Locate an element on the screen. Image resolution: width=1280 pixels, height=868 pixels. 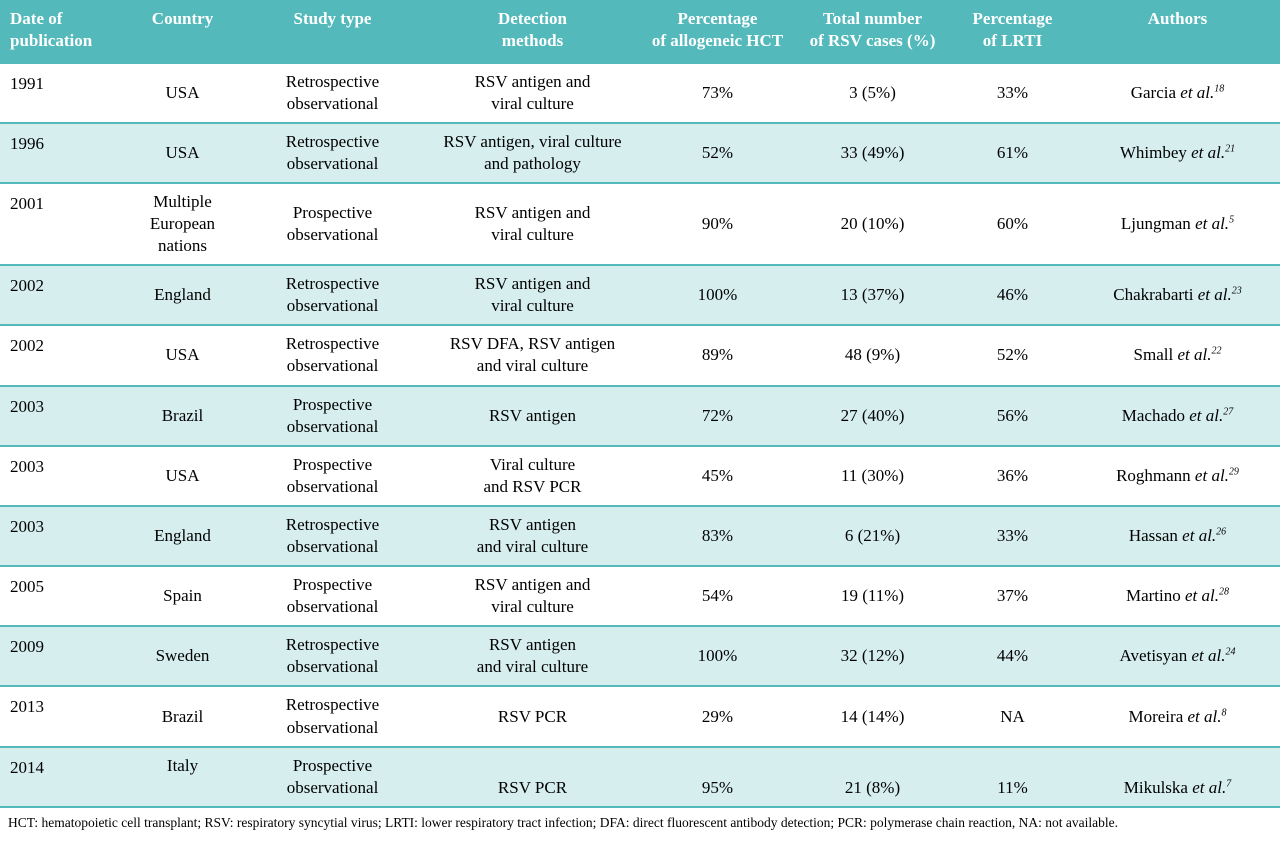
cell-authors: Mikulska et al.7 is located at coordinates (1177, 777).